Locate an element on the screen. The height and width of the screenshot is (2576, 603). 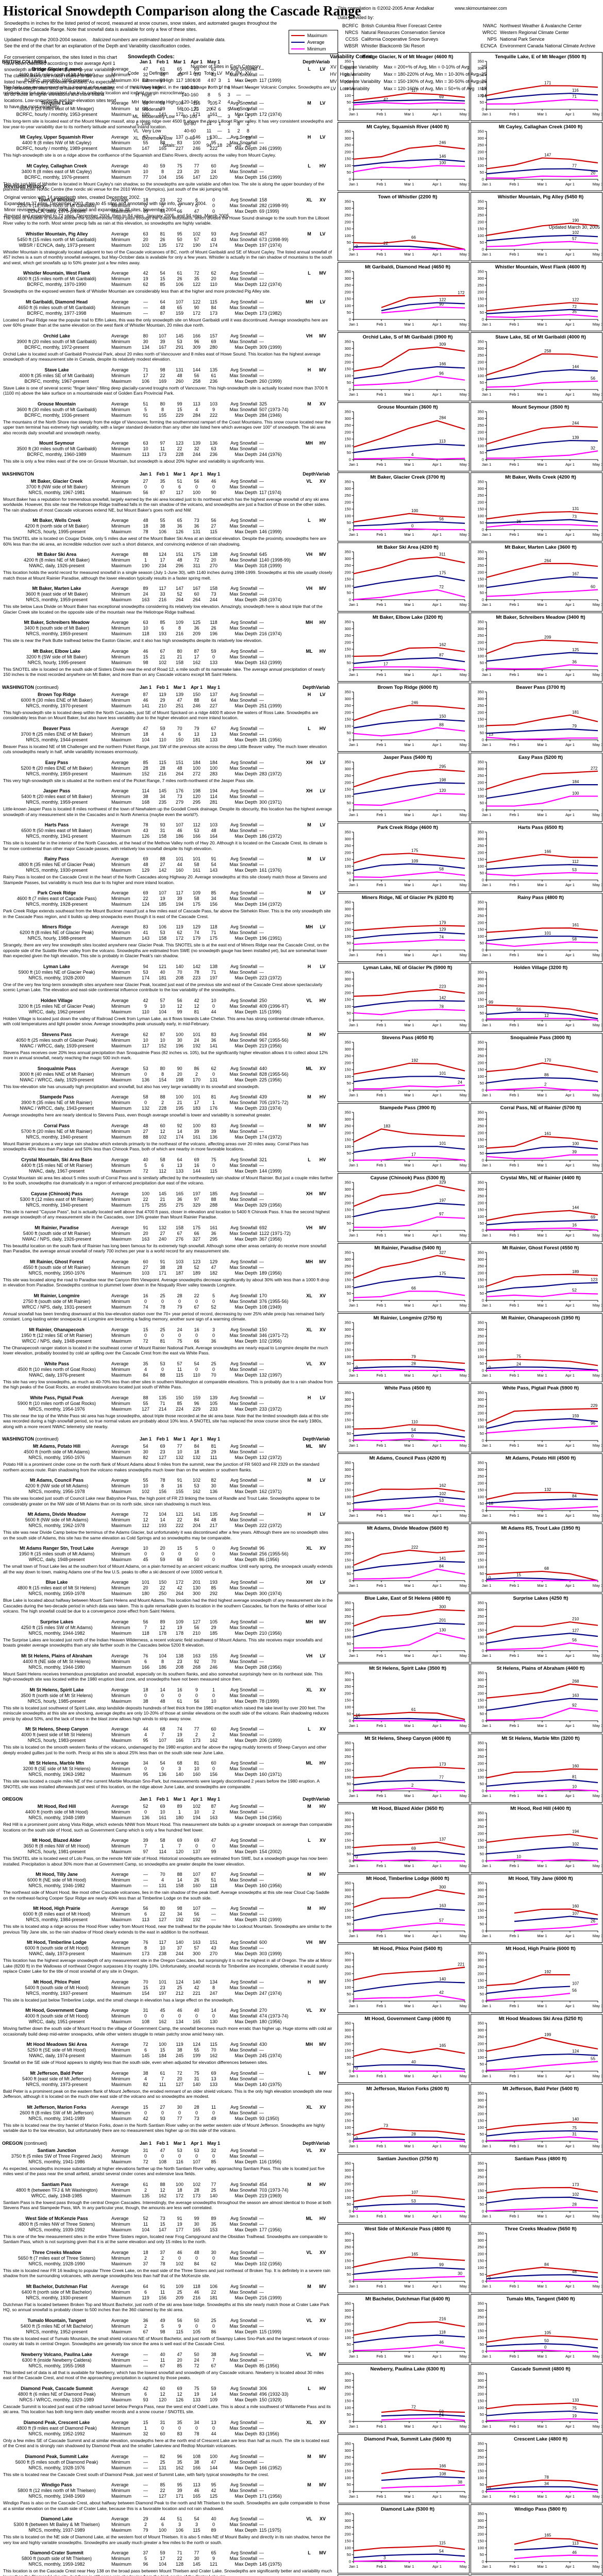
stat-value: 111 is located at coordinates (162, 2084).